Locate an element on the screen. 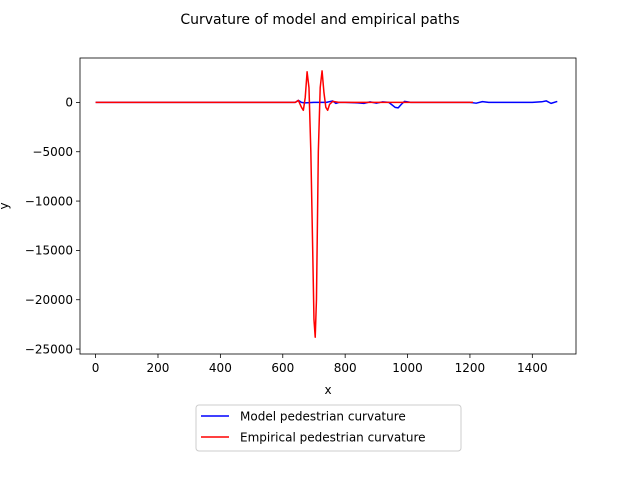 This screenshot has height=484, width=640. y-tick-label: −5000 is located at coordinates (52, 152).